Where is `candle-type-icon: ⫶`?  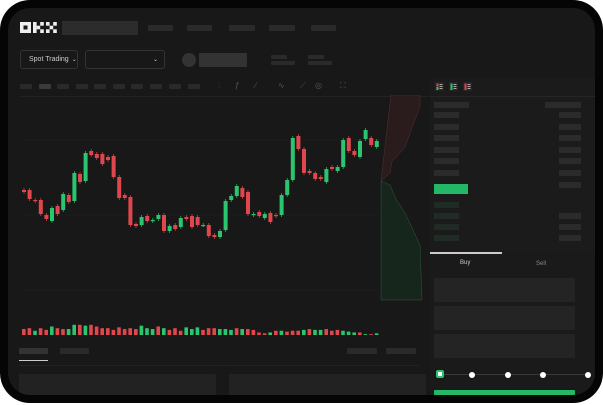
candle-type-icon: ⫶ is located at coordinates (219, 85).